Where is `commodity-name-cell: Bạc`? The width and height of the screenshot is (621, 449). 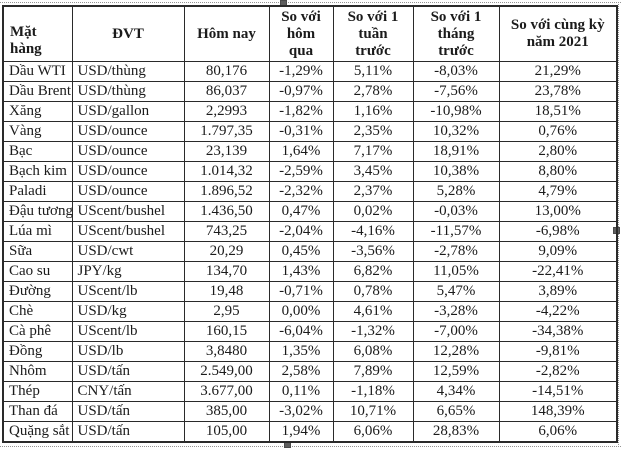 commodity-name-cell: Bạc is located at coordinates (37, 151).